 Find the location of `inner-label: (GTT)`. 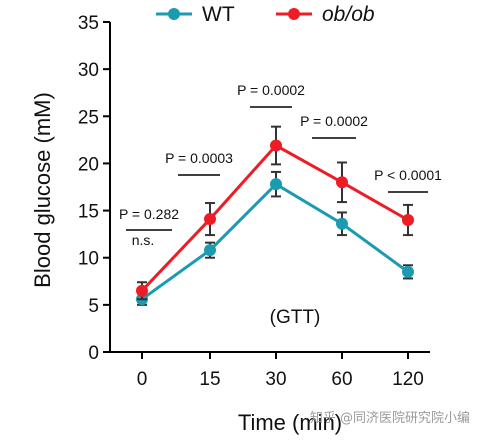

inner-label: (GTT) is located at coordinates (295, 317).